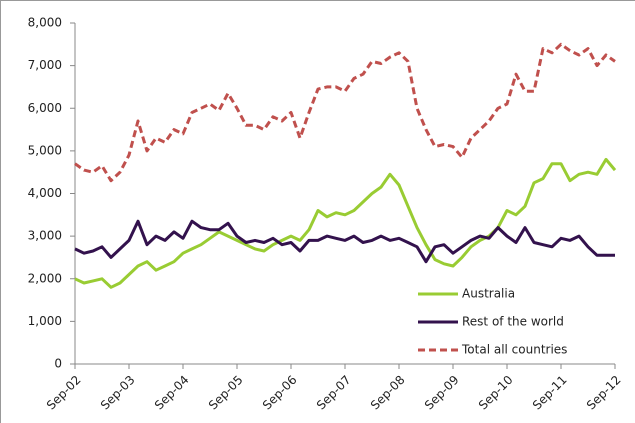 The height and width of the screenshot is (423, 635). I want to click on y-tick-label: 6,000, so click(45, 108).